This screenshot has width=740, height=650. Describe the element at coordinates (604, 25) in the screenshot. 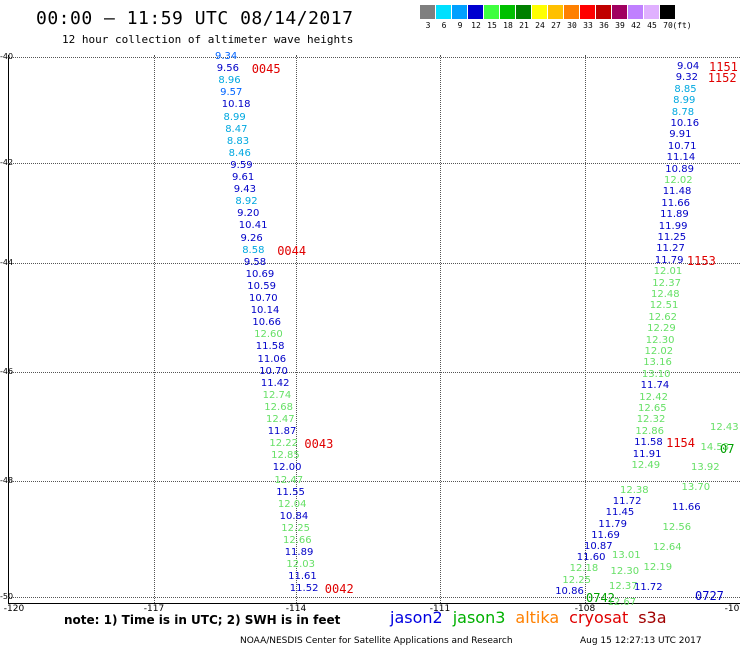

I see `colorbar-label: 36` at that location.